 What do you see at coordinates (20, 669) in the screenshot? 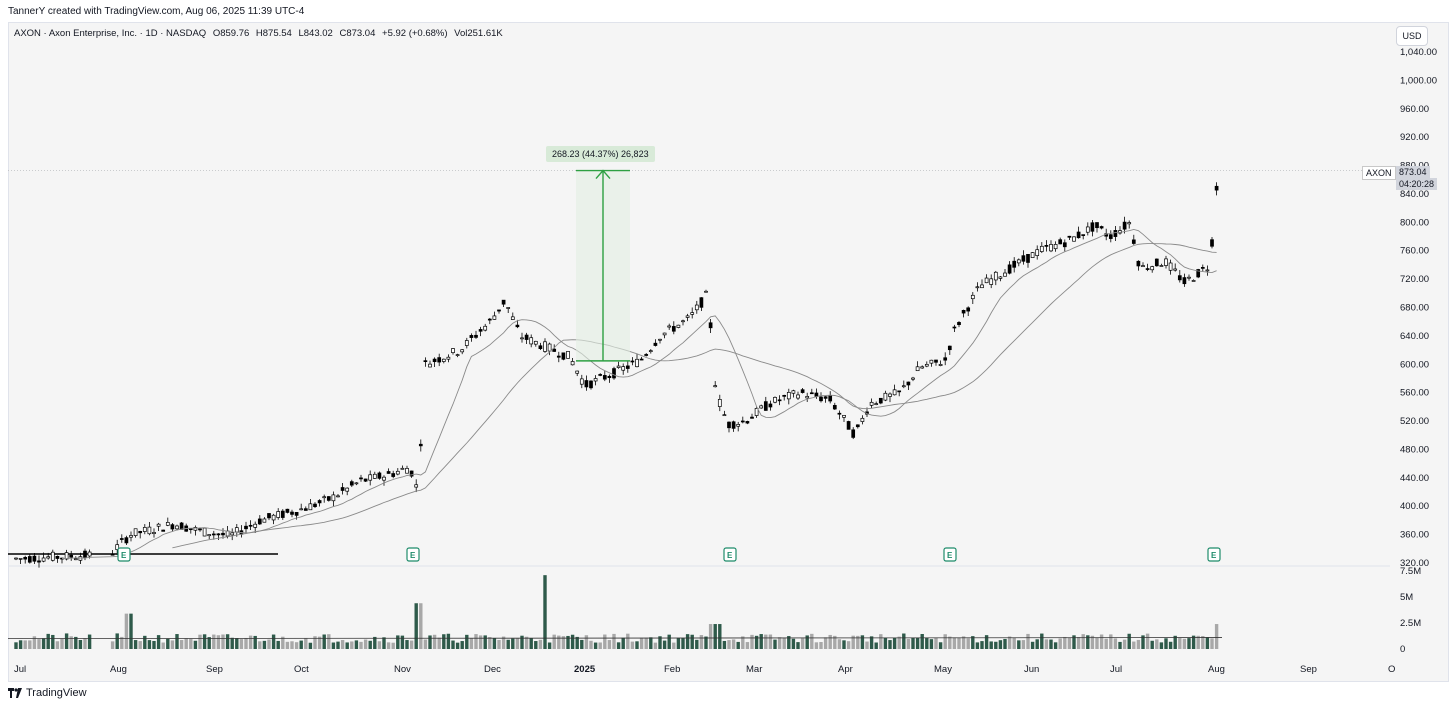
I see `x-tick-label: Jul` at bounding box center [20, 669].